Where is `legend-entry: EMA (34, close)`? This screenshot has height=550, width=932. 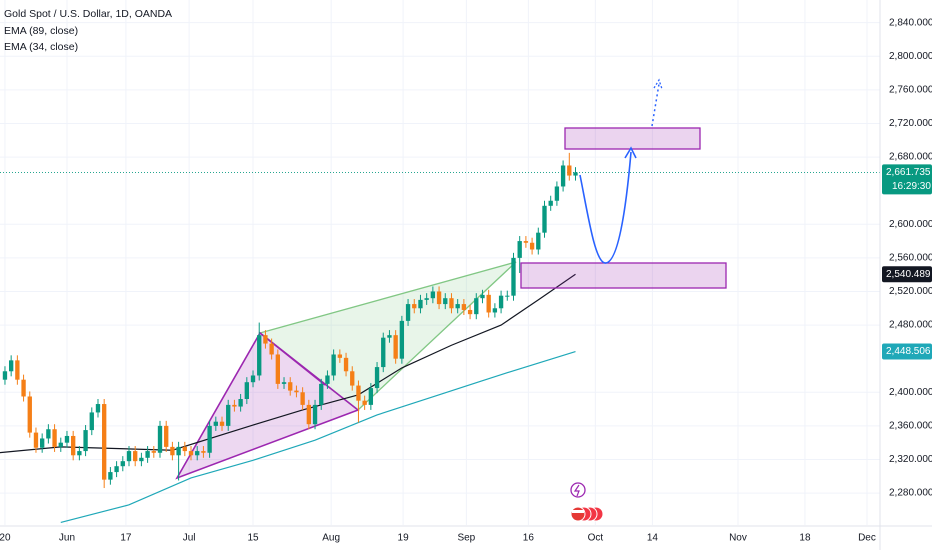 legend-entry: EMA (34, close) is located at coordinates (41, 47).